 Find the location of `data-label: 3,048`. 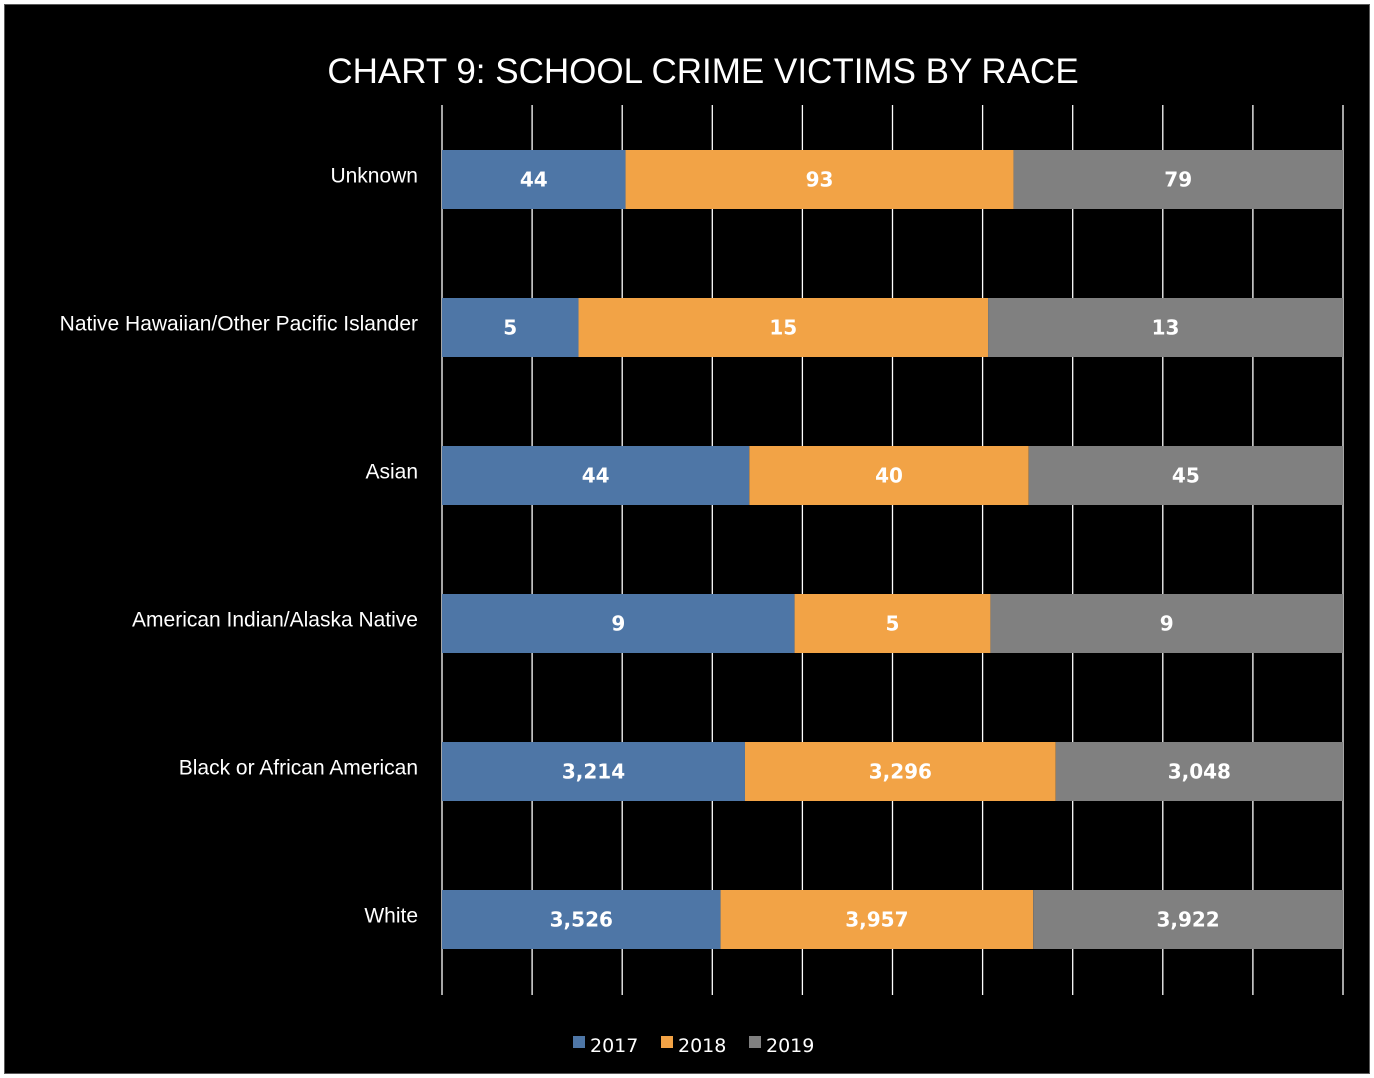

data-label: 3,048 is located at coordinates (1199, 772).